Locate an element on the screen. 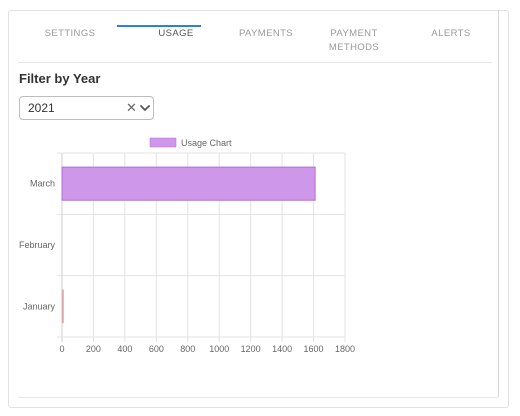 This screenshot has height=416, width=520. x-tick-label: 400 is located at coordinates (124, 349).